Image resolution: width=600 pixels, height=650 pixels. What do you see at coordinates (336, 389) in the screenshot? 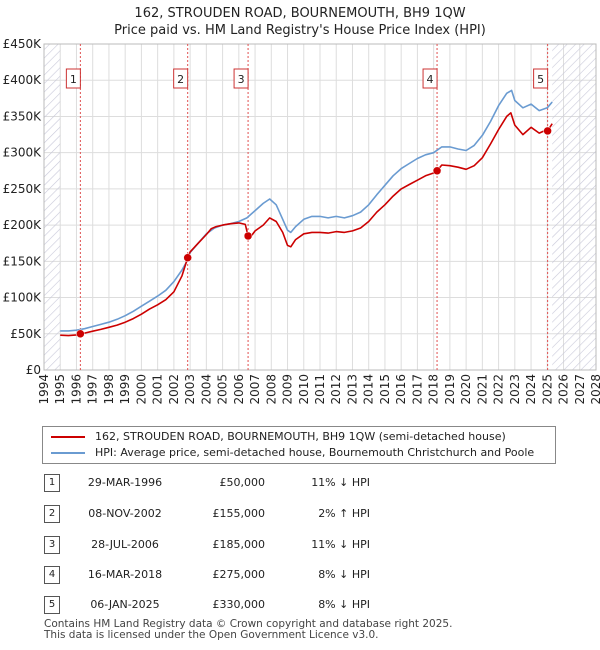
I see `x-tick-label: 2012` at bounding box center [336, 389].